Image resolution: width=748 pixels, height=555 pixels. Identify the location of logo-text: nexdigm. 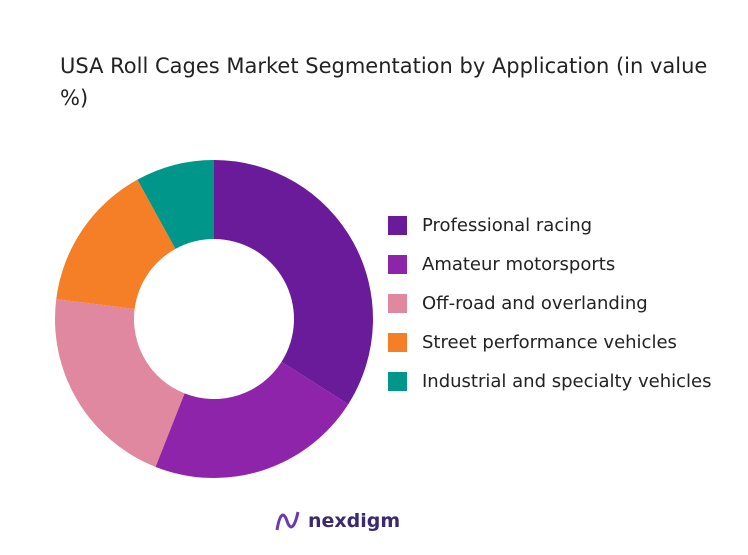
(354, 521).